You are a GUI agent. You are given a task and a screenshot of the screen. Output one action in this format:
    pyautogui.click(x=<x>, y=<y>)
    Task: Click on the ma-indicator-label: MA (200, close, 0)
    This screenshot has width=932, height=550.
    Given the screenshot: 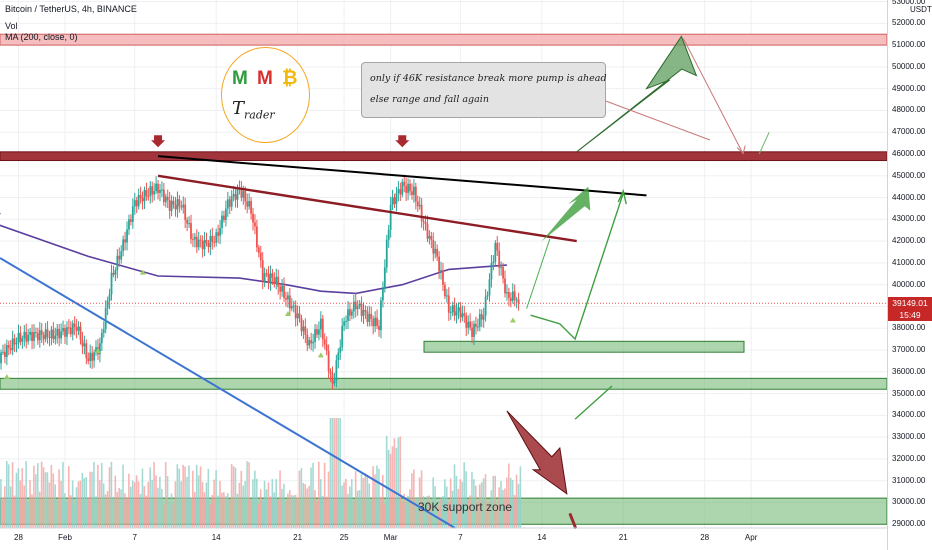 What is the action you would take?
    pyautogui.click(x=41, y=37)
    